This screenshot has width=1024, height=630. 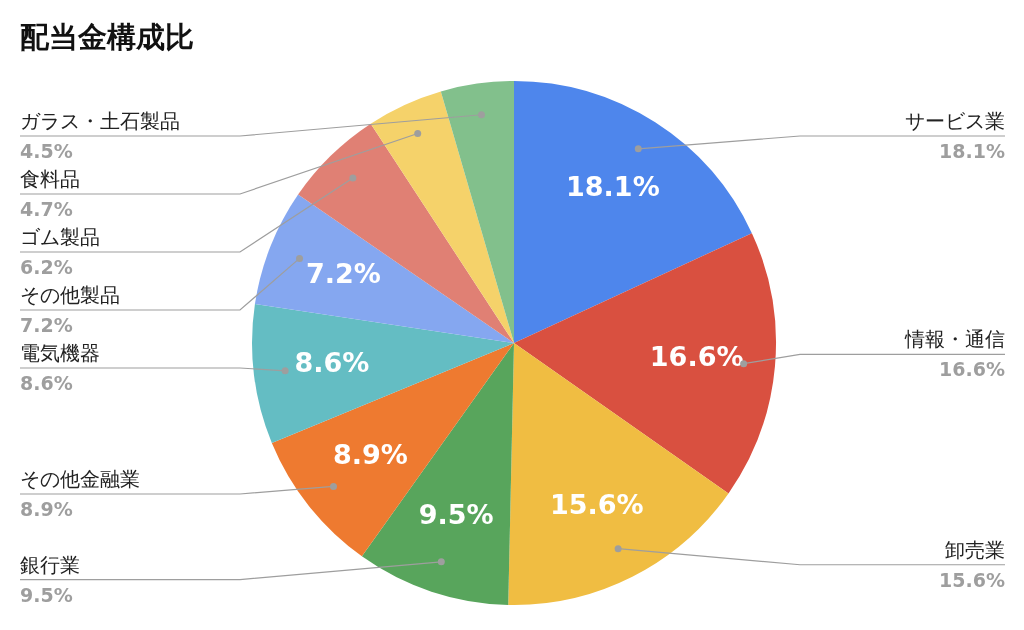 I want to click on slice-label: サービス業, so click(x=955, y=121).